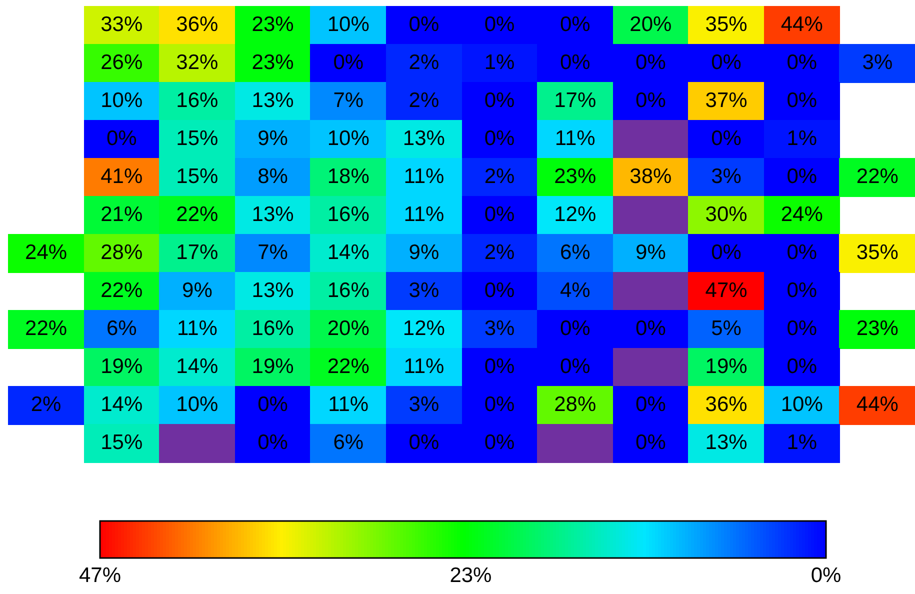 The width and height of the screenshot is (915, 594). Describe the element at coordinates (726, 291) in the screenshot. I see `data-label: 47%` at that location.